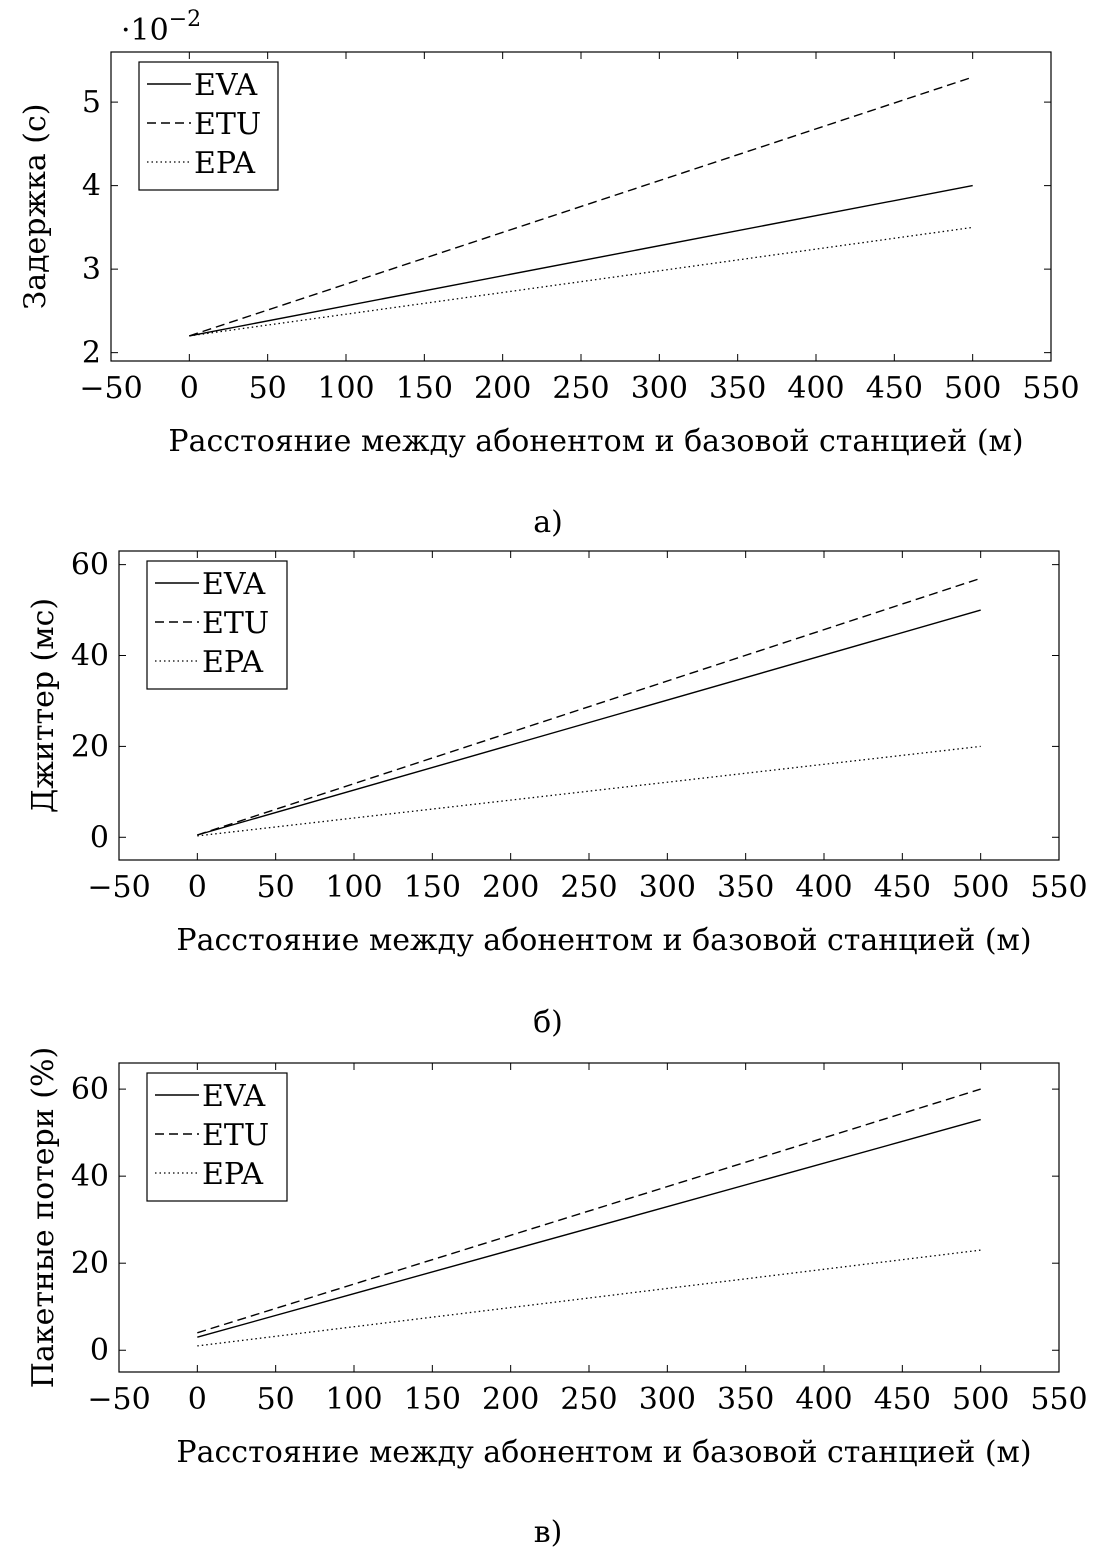 The image size is (1113, 1560). I want to click on y-tick-label: 2, so click(91, 353).